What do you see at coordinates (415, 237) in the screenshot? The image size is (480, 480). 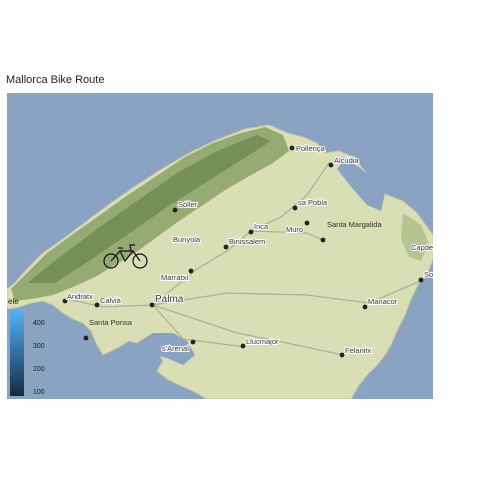 I see `llevant-hills` at bounding box center [415, 237].